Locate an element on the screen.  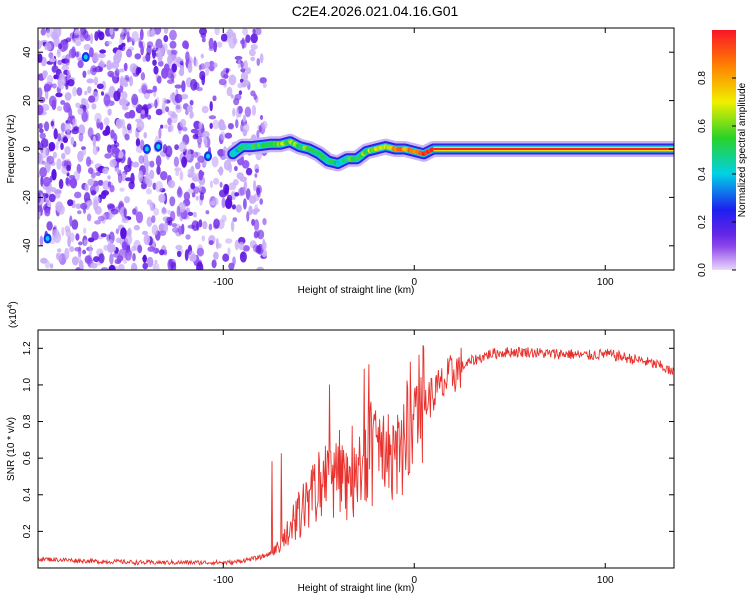
colorbar-tick-label: 0.0 is located at coordinates (702, 270).